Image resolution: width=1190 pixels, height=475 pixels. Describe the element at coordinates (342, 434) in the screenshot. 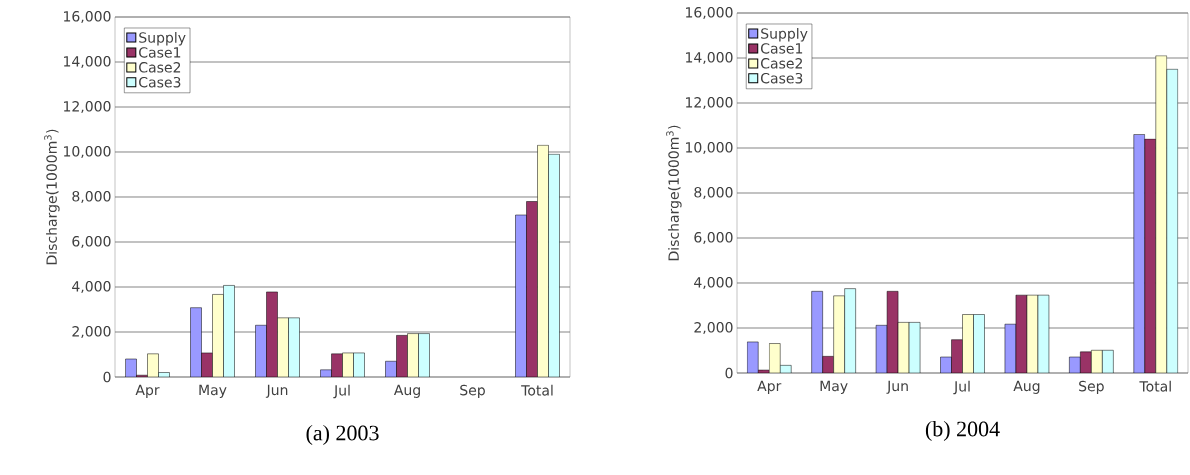

I see `text: (a) 2003` at that location.